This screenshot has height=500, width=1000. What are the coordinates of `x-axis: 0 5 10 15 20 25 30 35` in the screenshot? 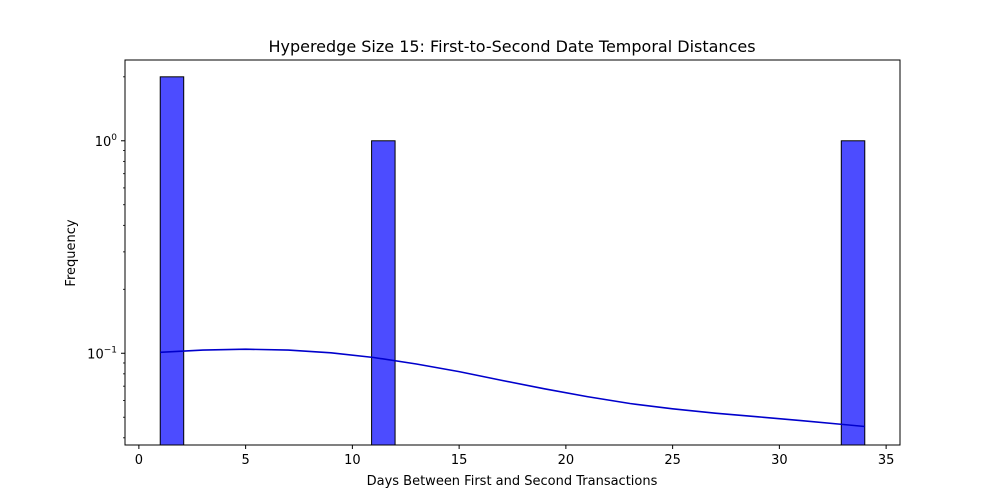 It's located at (515, 456).